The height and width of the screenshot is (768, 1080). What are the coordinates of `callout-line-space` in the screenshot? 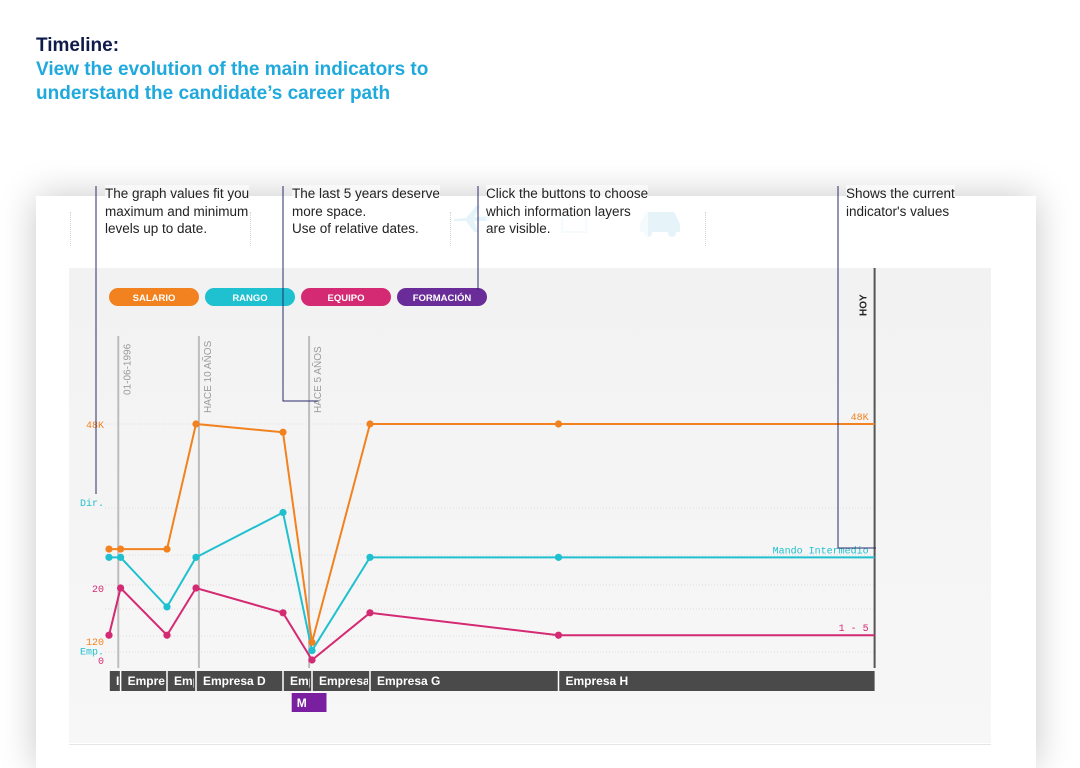 It's located at (300, 294).